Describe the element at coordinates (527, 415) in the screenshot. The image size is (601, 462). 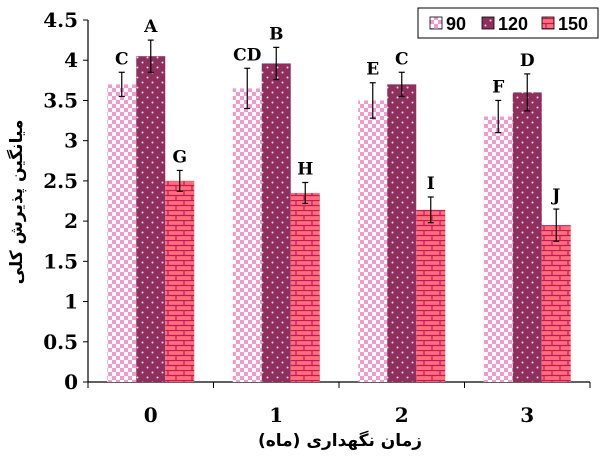
I see `x-tick-label: 3` at that location.